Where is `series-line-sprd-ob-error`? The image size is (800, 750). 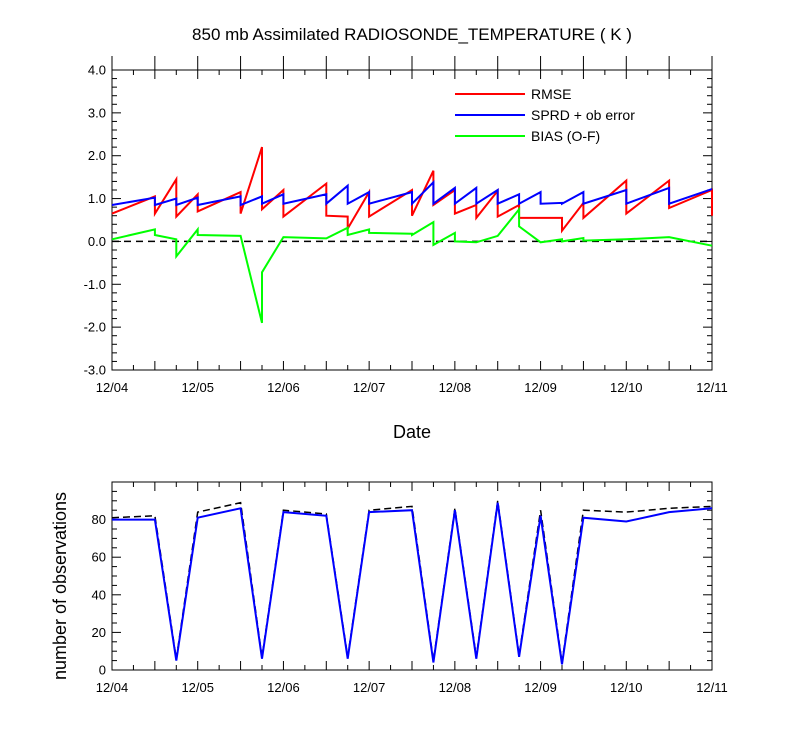
series-line-sprd-ob-error is located at coordinates (412, 193).